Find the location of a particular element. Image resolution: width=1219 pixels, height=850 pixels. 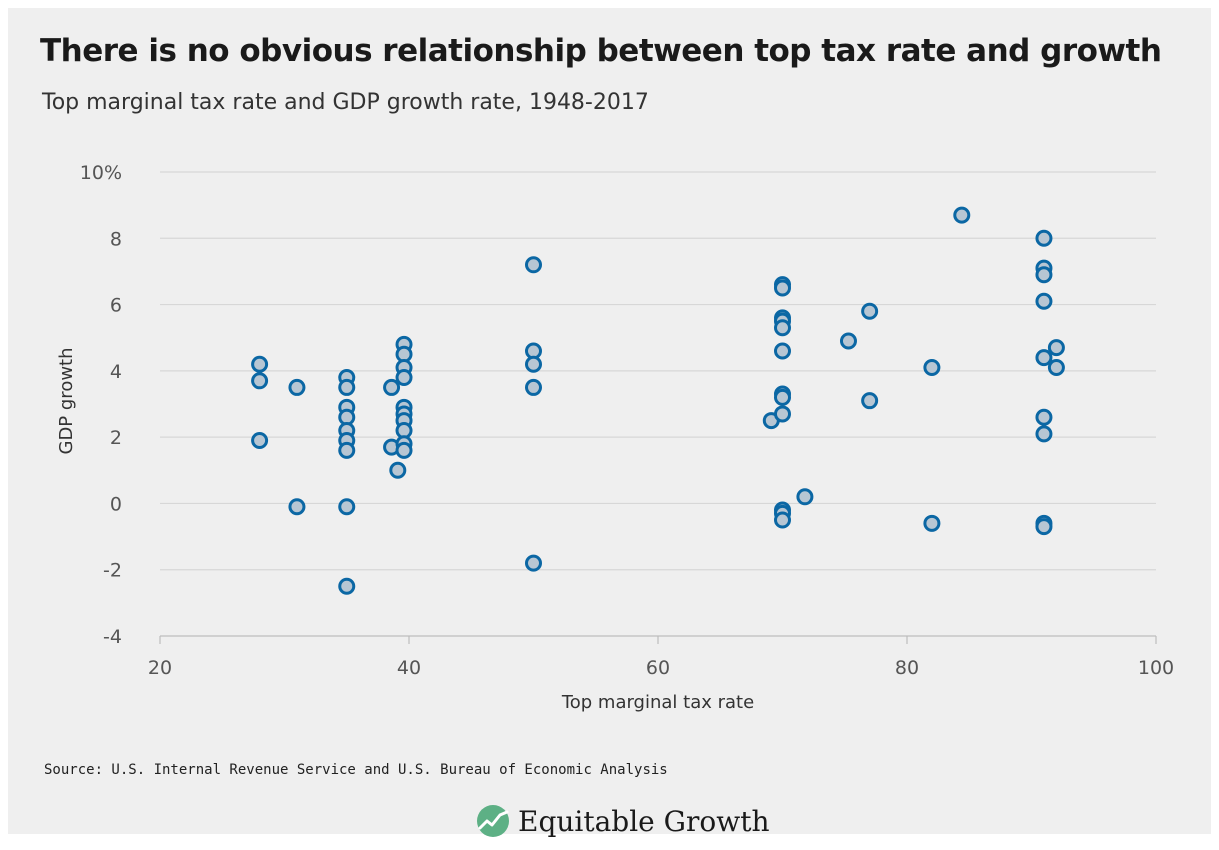

y-tick-label: 10% is located at coordinates (101, 173).